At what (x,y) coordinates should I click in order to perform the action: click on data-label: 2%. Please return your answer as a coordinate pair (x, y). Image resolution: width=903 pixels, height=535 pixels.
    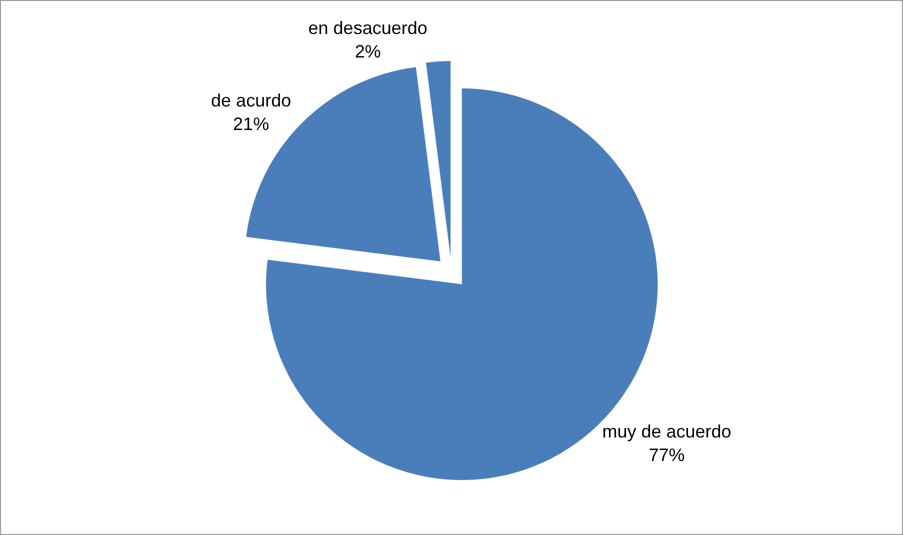
    Looking at the image, I should click on (367, 52).